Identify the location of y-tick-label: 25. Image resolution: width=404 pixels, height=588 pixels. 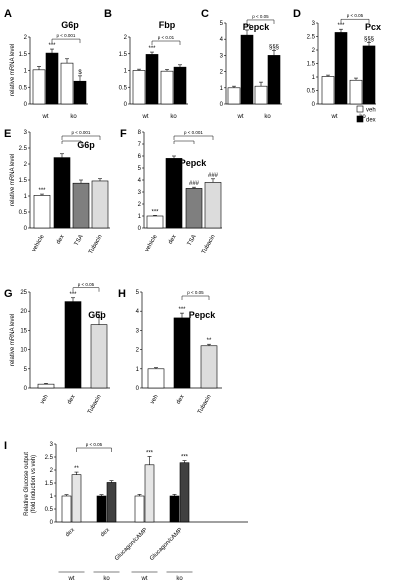
(23, 293).